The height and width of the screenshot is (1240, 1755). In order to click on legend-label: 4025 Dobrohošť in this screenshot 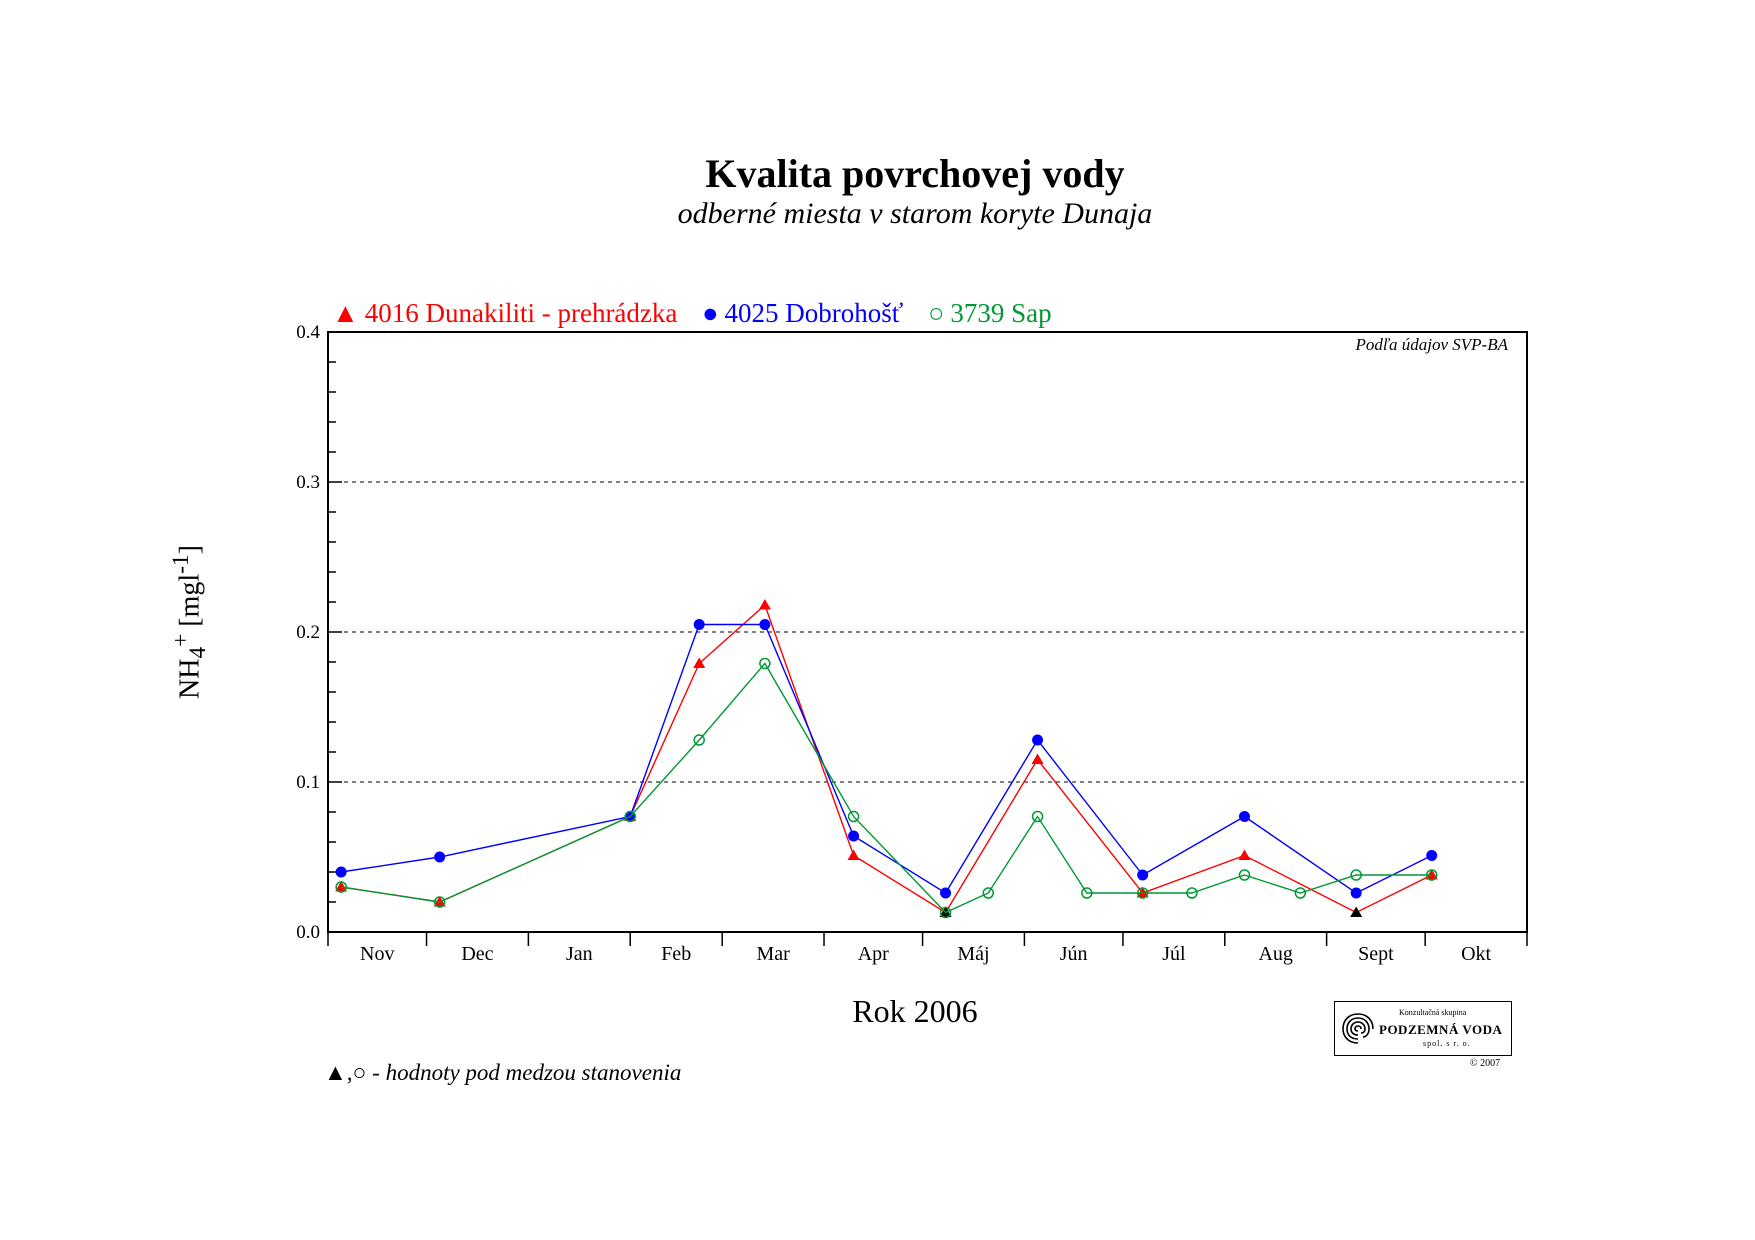, I will do `click(814, 313)`.